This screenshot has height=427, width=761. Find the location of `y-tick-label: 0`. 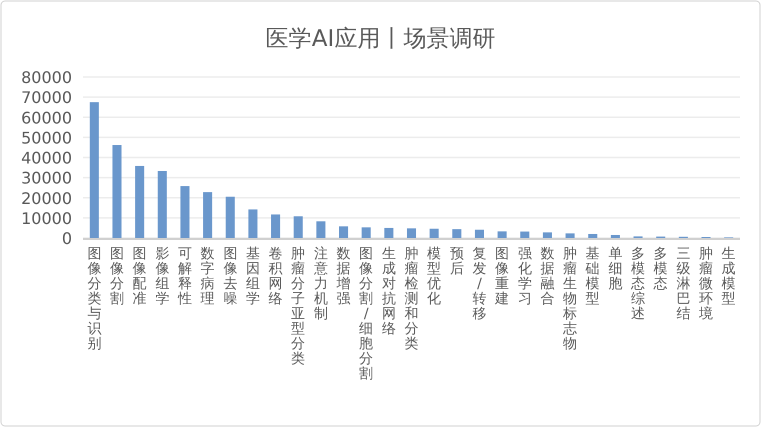

y-tick-label: 0 is located at coordinates (67, 238).